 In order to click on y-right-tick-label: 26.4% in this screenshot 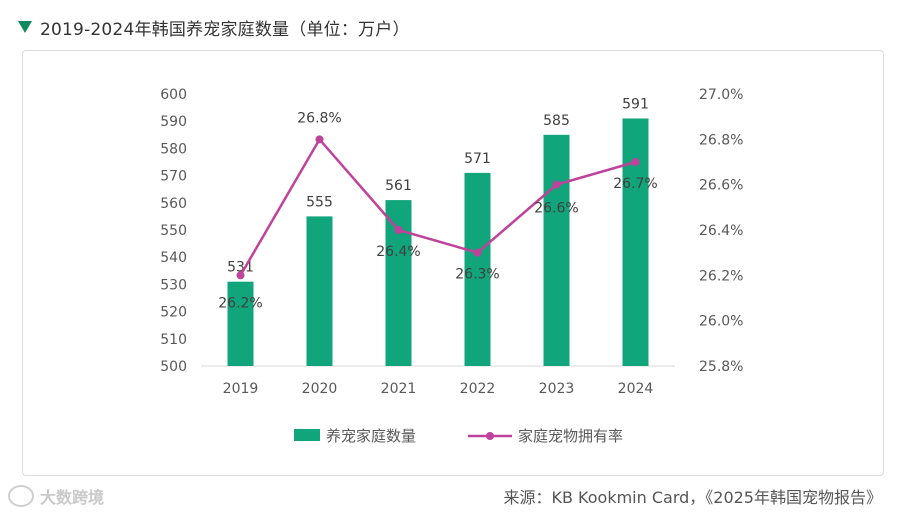, I will do `click(721, 231)`.